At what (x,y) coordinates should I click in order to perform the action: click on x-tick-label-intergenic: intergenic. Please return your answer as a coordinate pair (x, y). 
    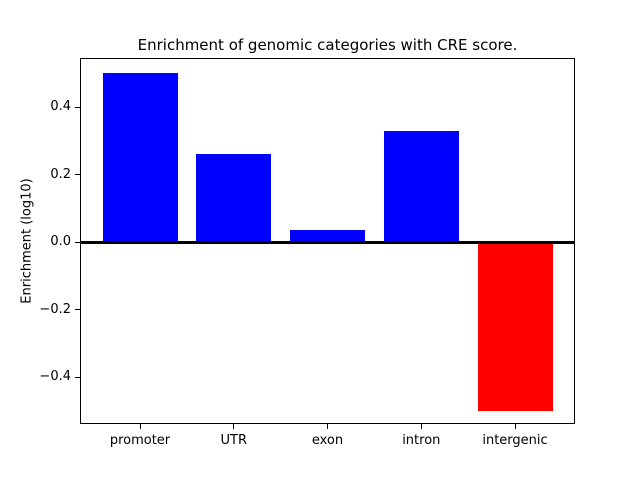
    Looking at the image, I should click on (515, 440).